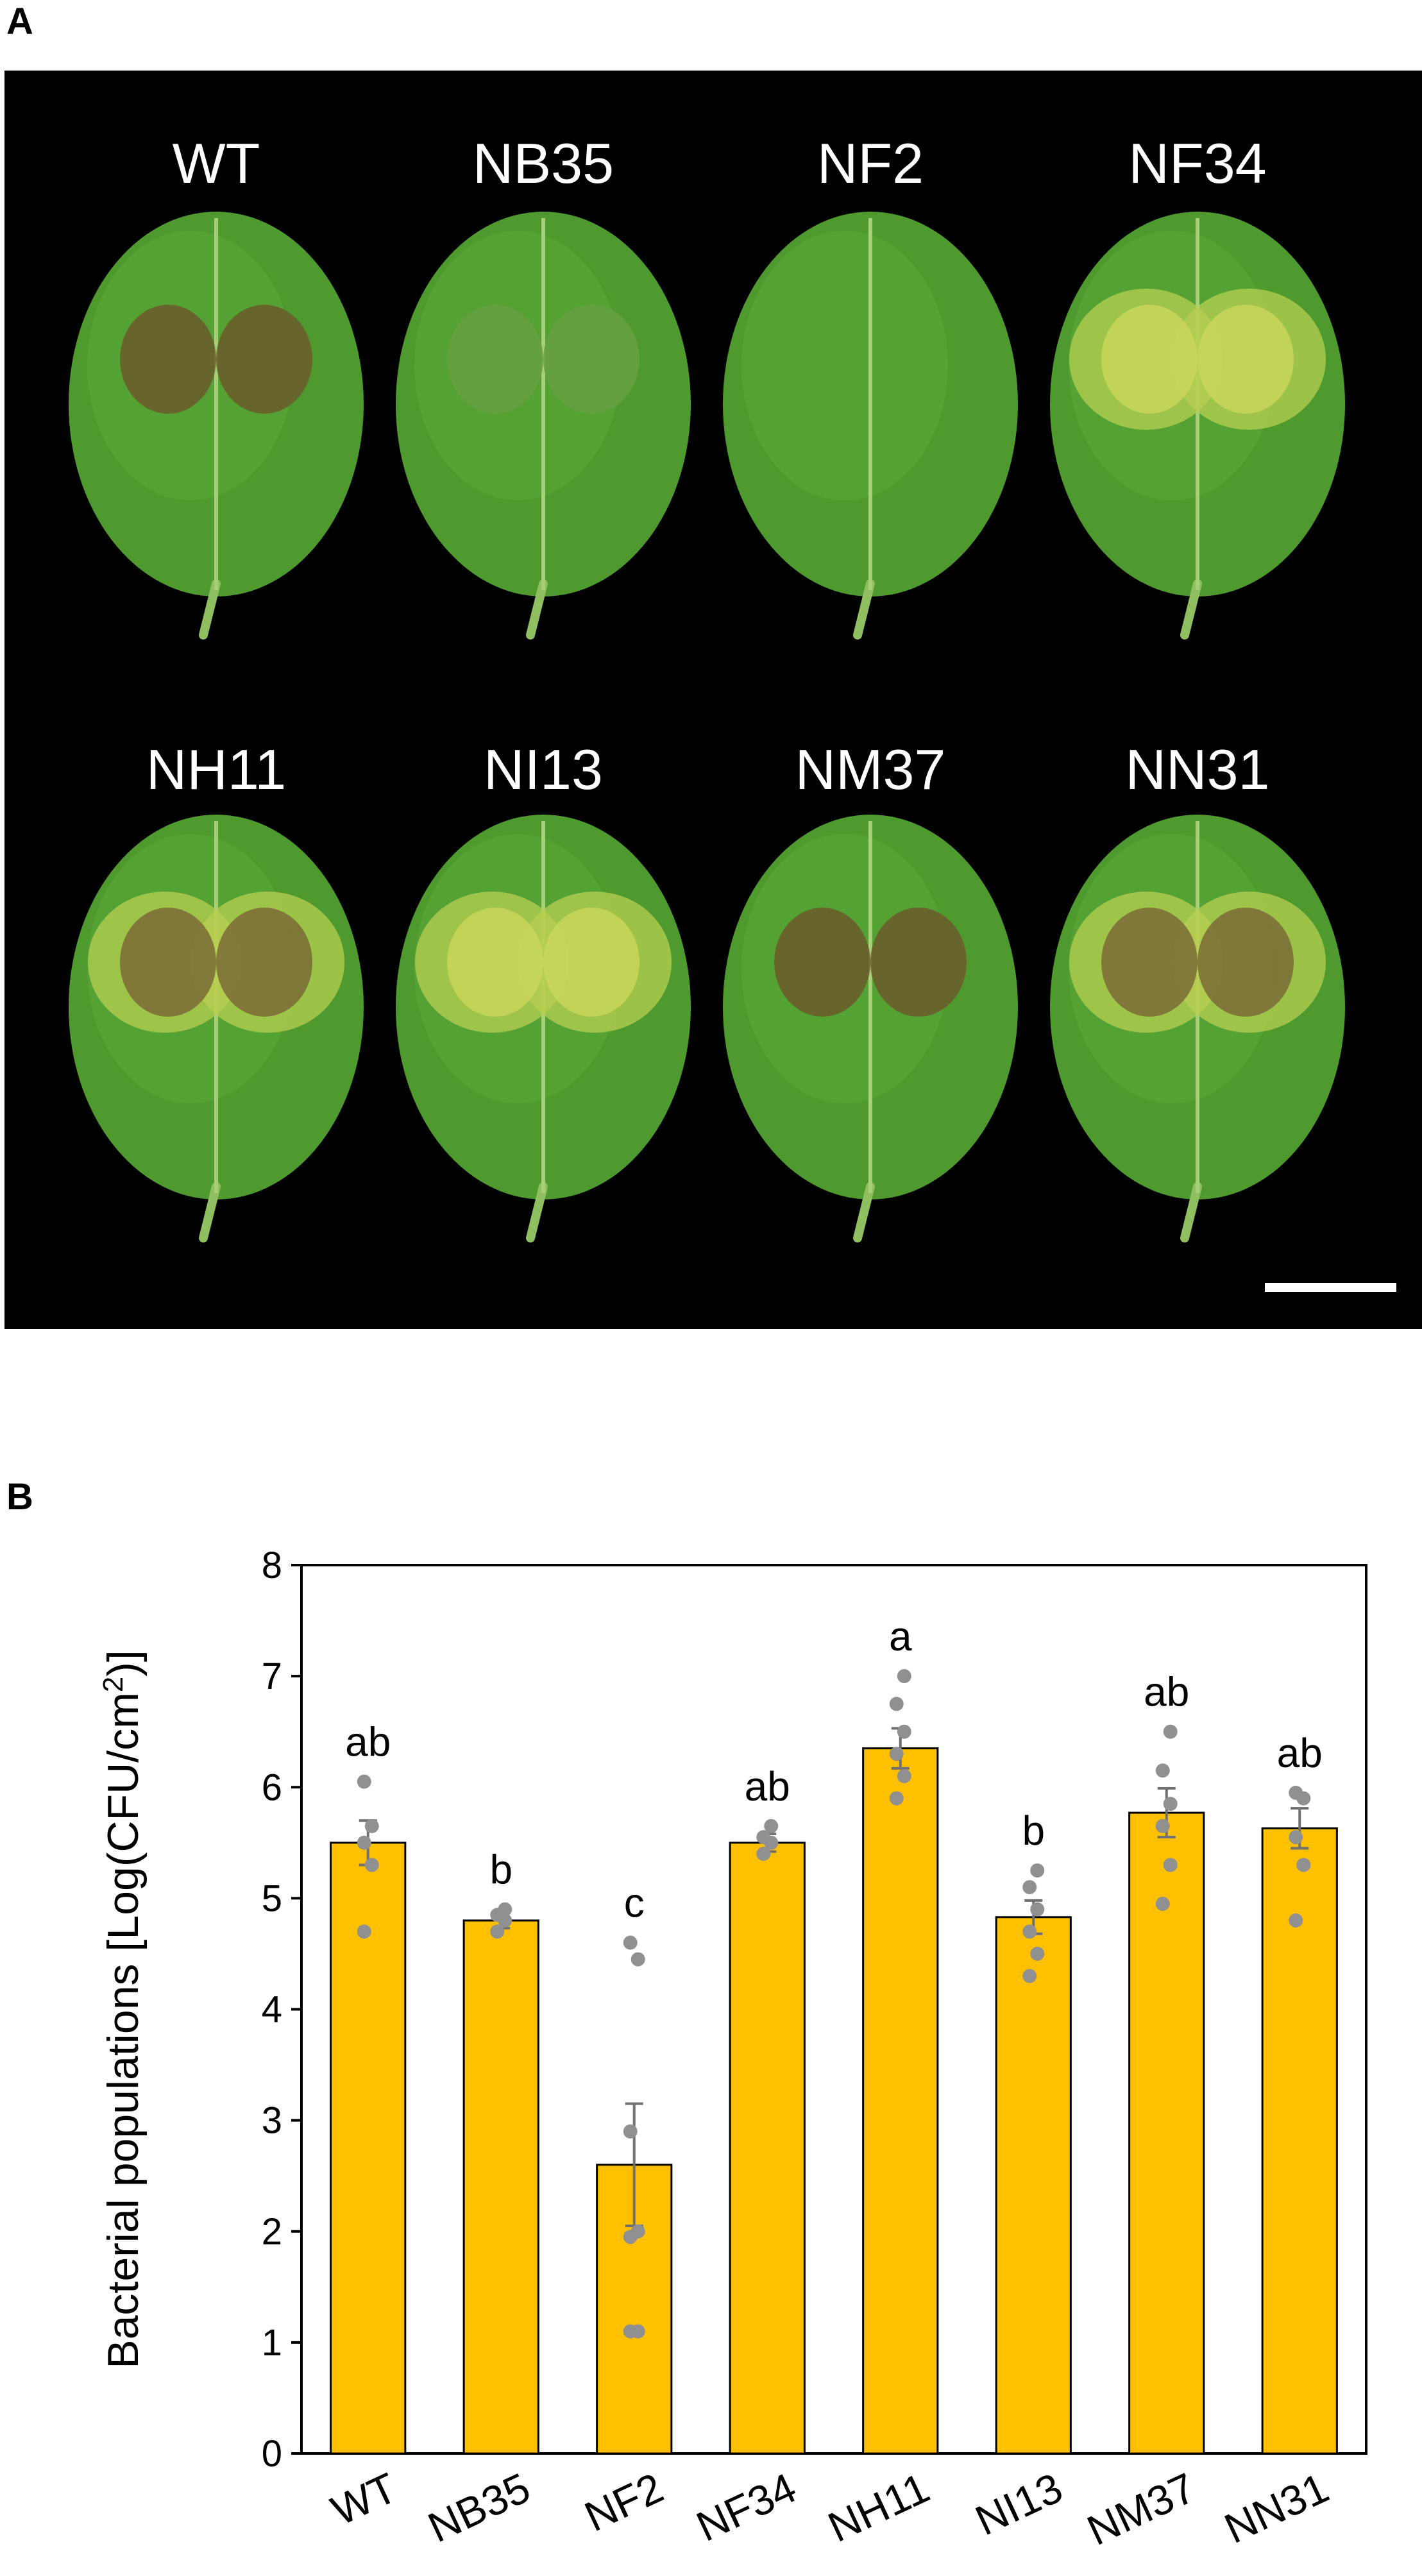  Describe the element at coordinates (272, 1676) in the screenshot. I see `y-tick-label: 7` at that location.